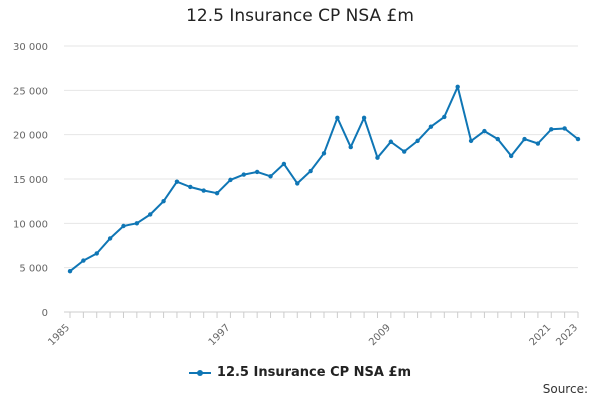 The width and height of the screenshot is (600, 400). I want to click on y-tick-label: 15 000, so click(30, 180).